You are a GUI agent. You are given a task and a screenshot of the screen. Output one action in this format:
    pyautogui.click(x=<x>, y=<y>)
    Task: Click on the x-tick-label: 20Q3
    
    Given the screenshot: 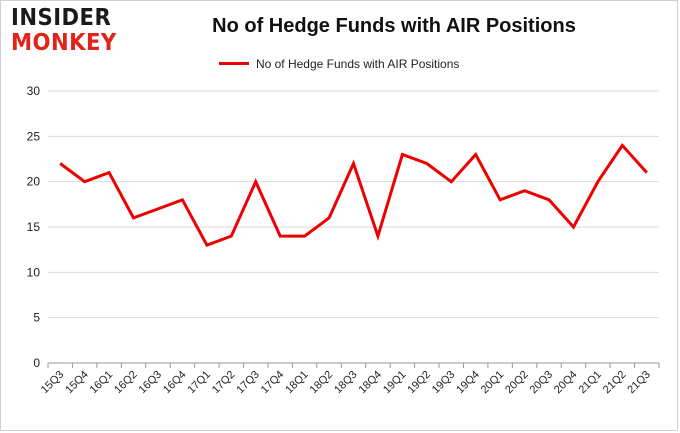 What is the action you would take?
    pyautogui.click(x=542, y=383)
    